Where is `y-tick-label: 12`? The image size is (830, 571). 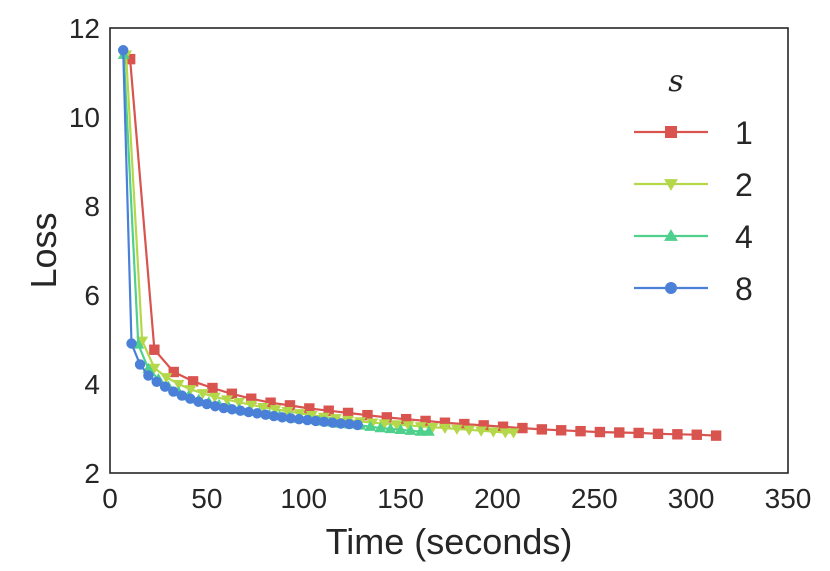
y-tick-label: 12 is located at coordinates (84, 28).